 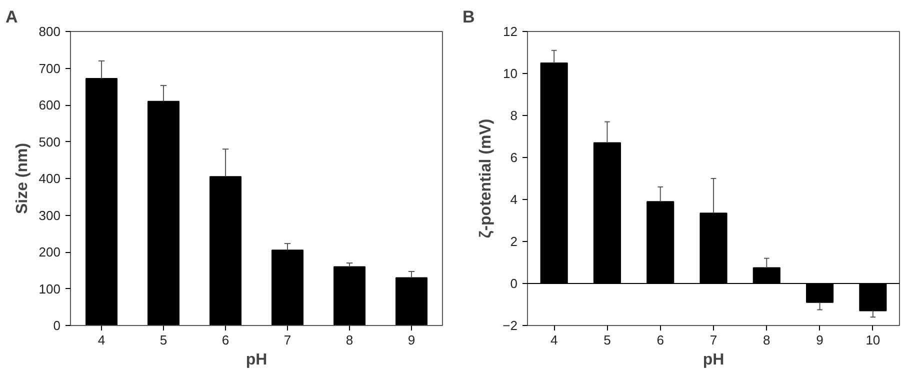 I want to click on y-tick-label: 600, so click(x=49, y=105).